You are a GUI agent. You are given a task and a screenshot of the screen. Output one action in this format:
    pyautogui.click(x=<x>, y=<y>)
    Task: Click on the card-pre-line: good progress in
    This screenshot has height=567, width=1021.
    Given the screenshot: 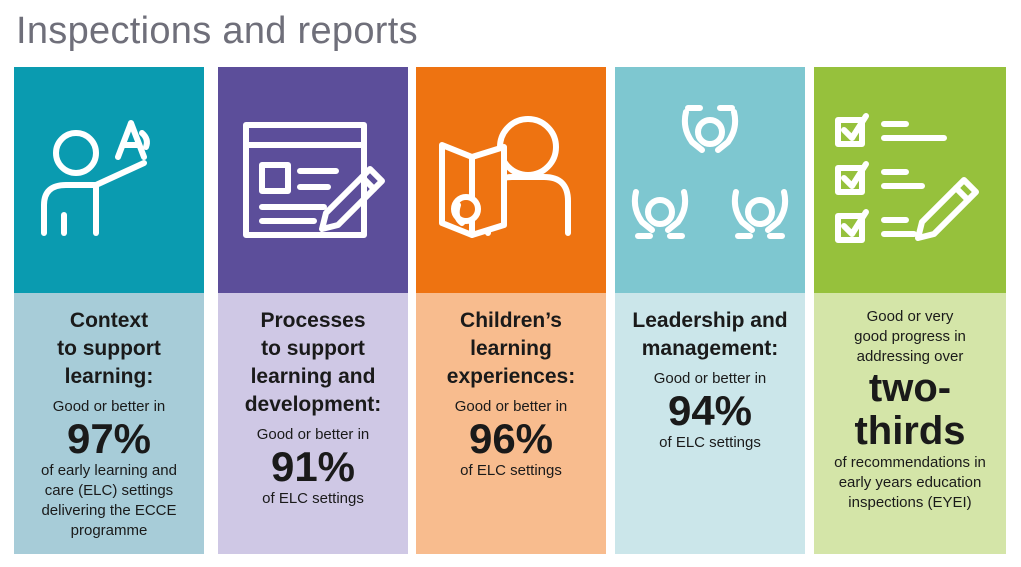 What is the action you would take?
    pyautogui.click(x=910, y=336)
    